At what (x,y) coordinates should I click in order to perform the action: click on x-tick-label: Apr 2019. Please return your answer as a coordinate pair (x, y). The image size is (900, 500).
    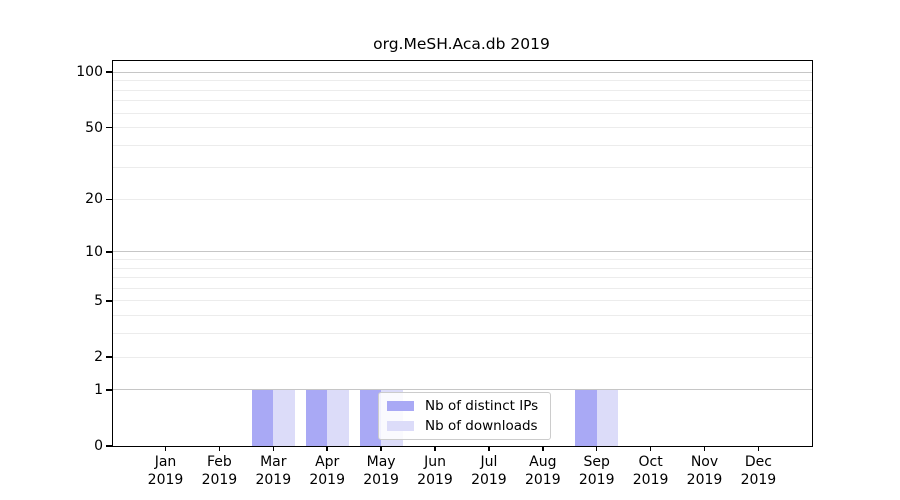
    Looking at the image, I should click on (327, 471).